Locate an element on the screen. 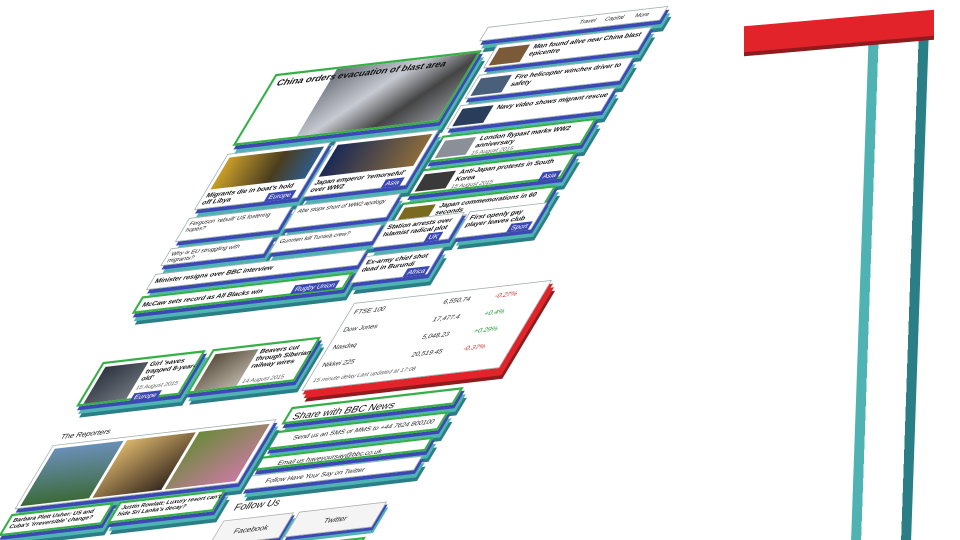 This screenshot has width=960, height=540. market-change: +0.4% is located at coordinates (494, 312).